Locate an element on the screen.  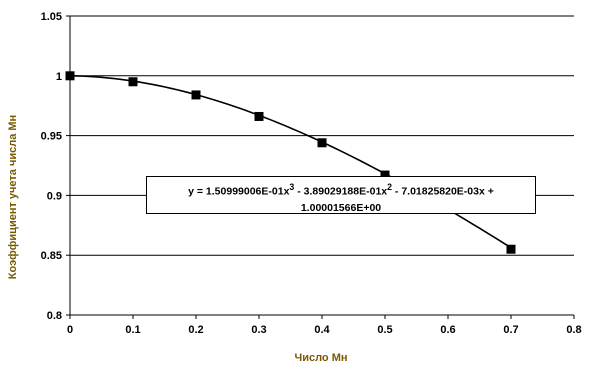
y-tick-labels: 0.8 0.85 0.9 0.95 1 1.05 is located at coordinates (51, 166).